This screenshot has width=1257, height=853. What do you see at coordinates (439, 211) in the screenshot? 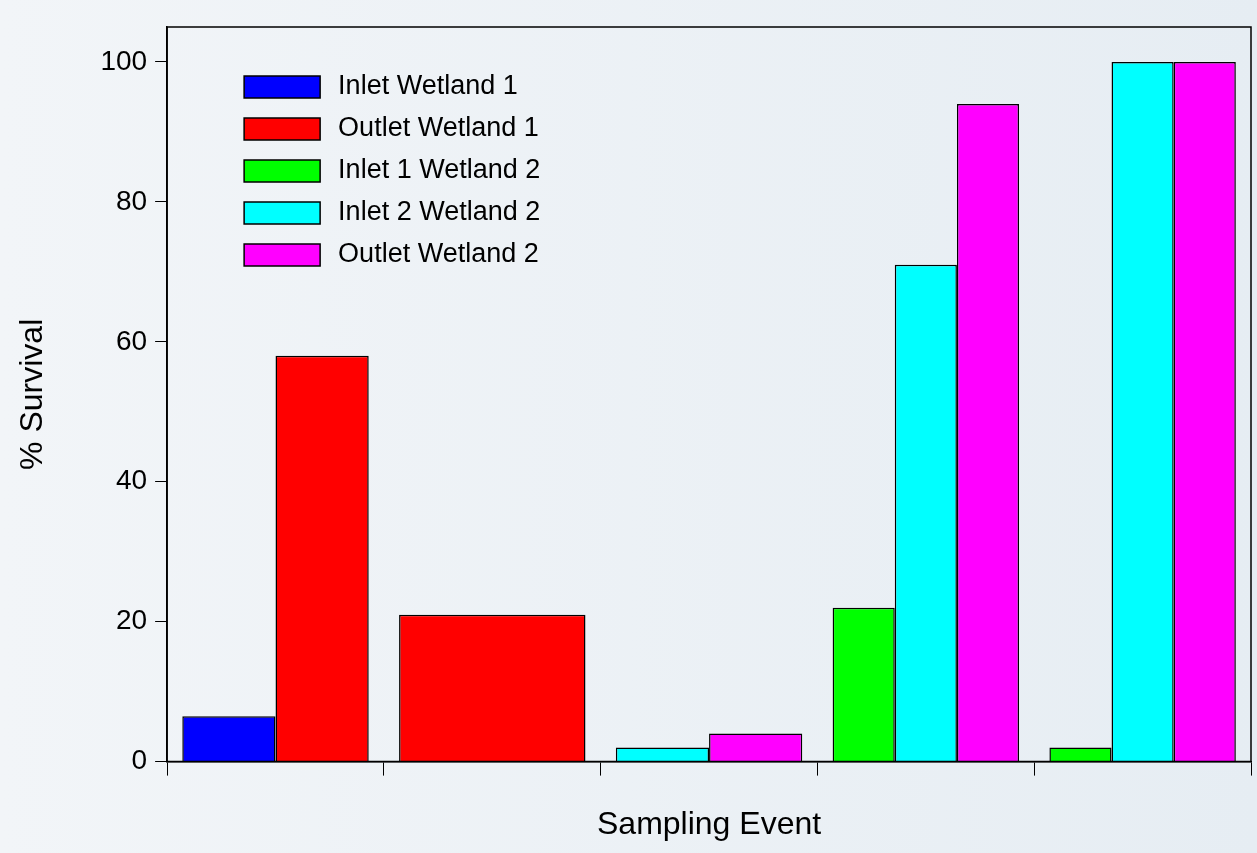
I see `legend-label: Inlet 2 Wetland 2` at bounding box center [439, 211].